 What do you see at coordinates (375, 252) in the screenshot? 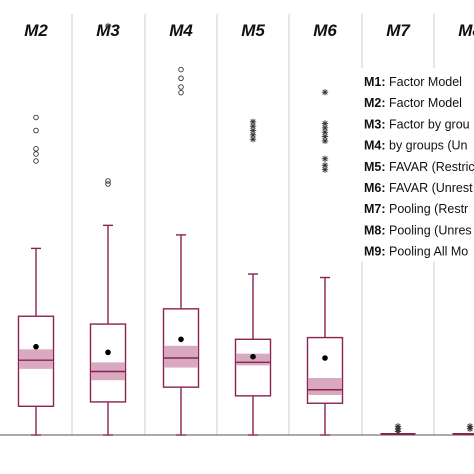
I see `legend-key: M9:` at bounding box center [375, 252].